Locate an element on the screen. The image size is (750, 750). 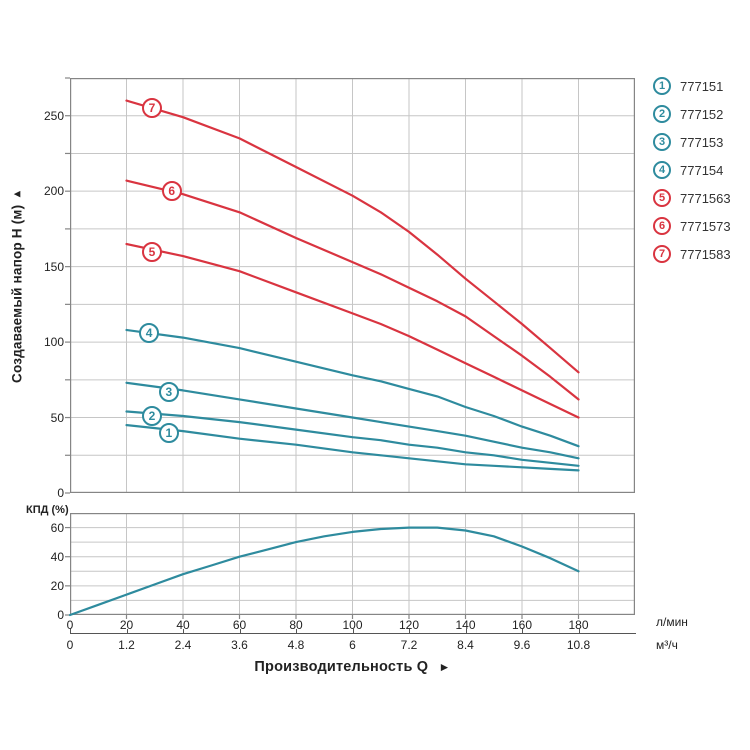
efficiency-chart is located at coordinates (350, 566).